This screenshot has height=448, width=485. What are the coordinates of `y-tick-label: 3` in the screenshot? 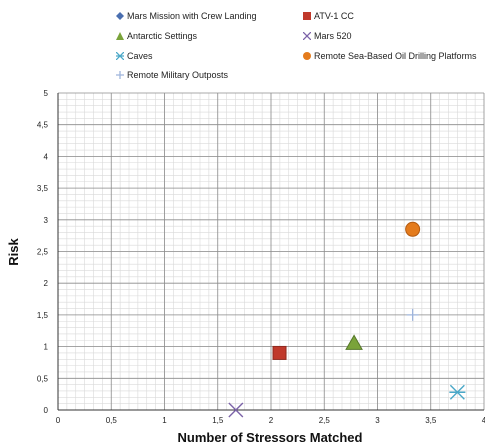 It's located at (46, 220).